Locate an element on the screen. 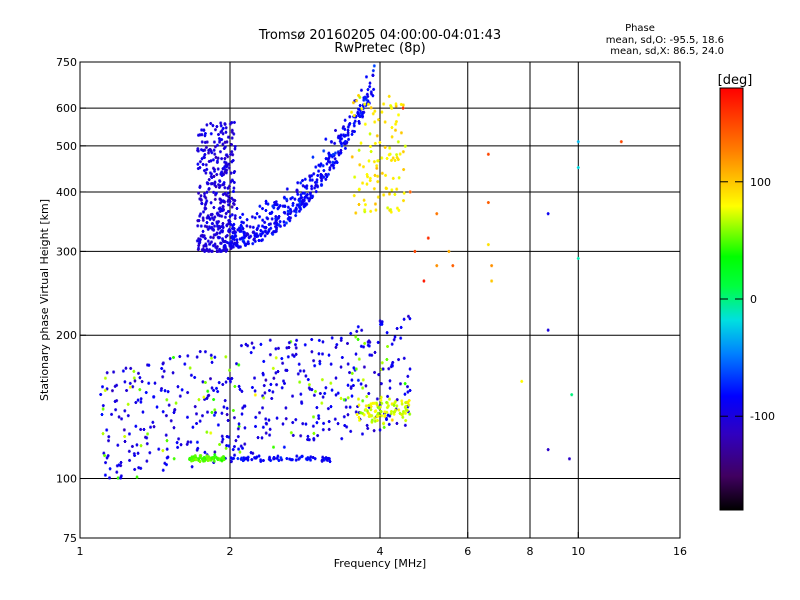 This screenshot has height=600, width=800. colorbar-ticks: 100 0 -100 is located at coordinates (747, 299).